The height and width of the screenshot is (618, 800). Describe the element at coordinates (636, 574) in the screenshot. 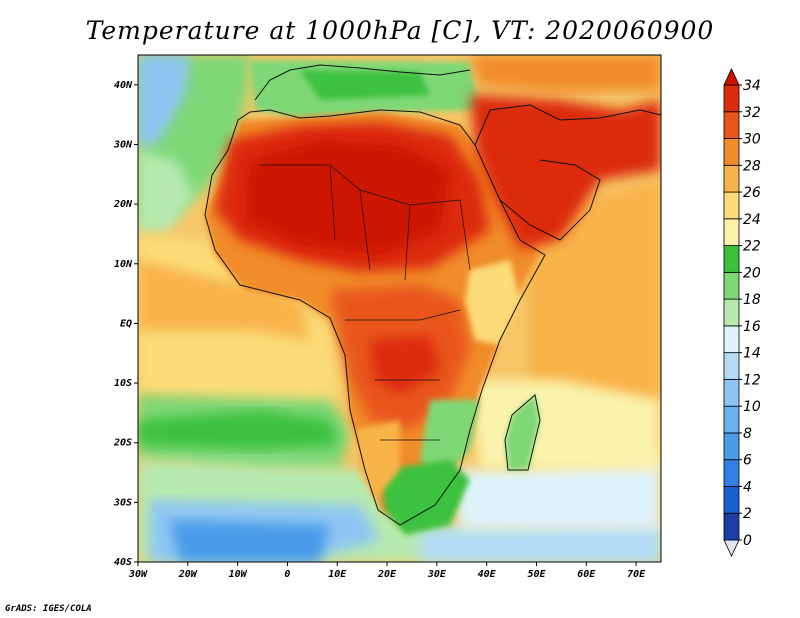

I see `lon-tick-label: 70E` at that location.